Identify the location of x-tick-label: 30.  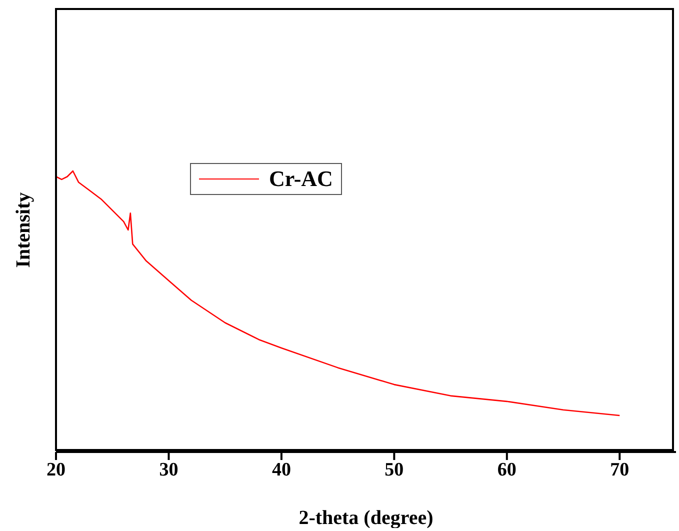
(168, 469).